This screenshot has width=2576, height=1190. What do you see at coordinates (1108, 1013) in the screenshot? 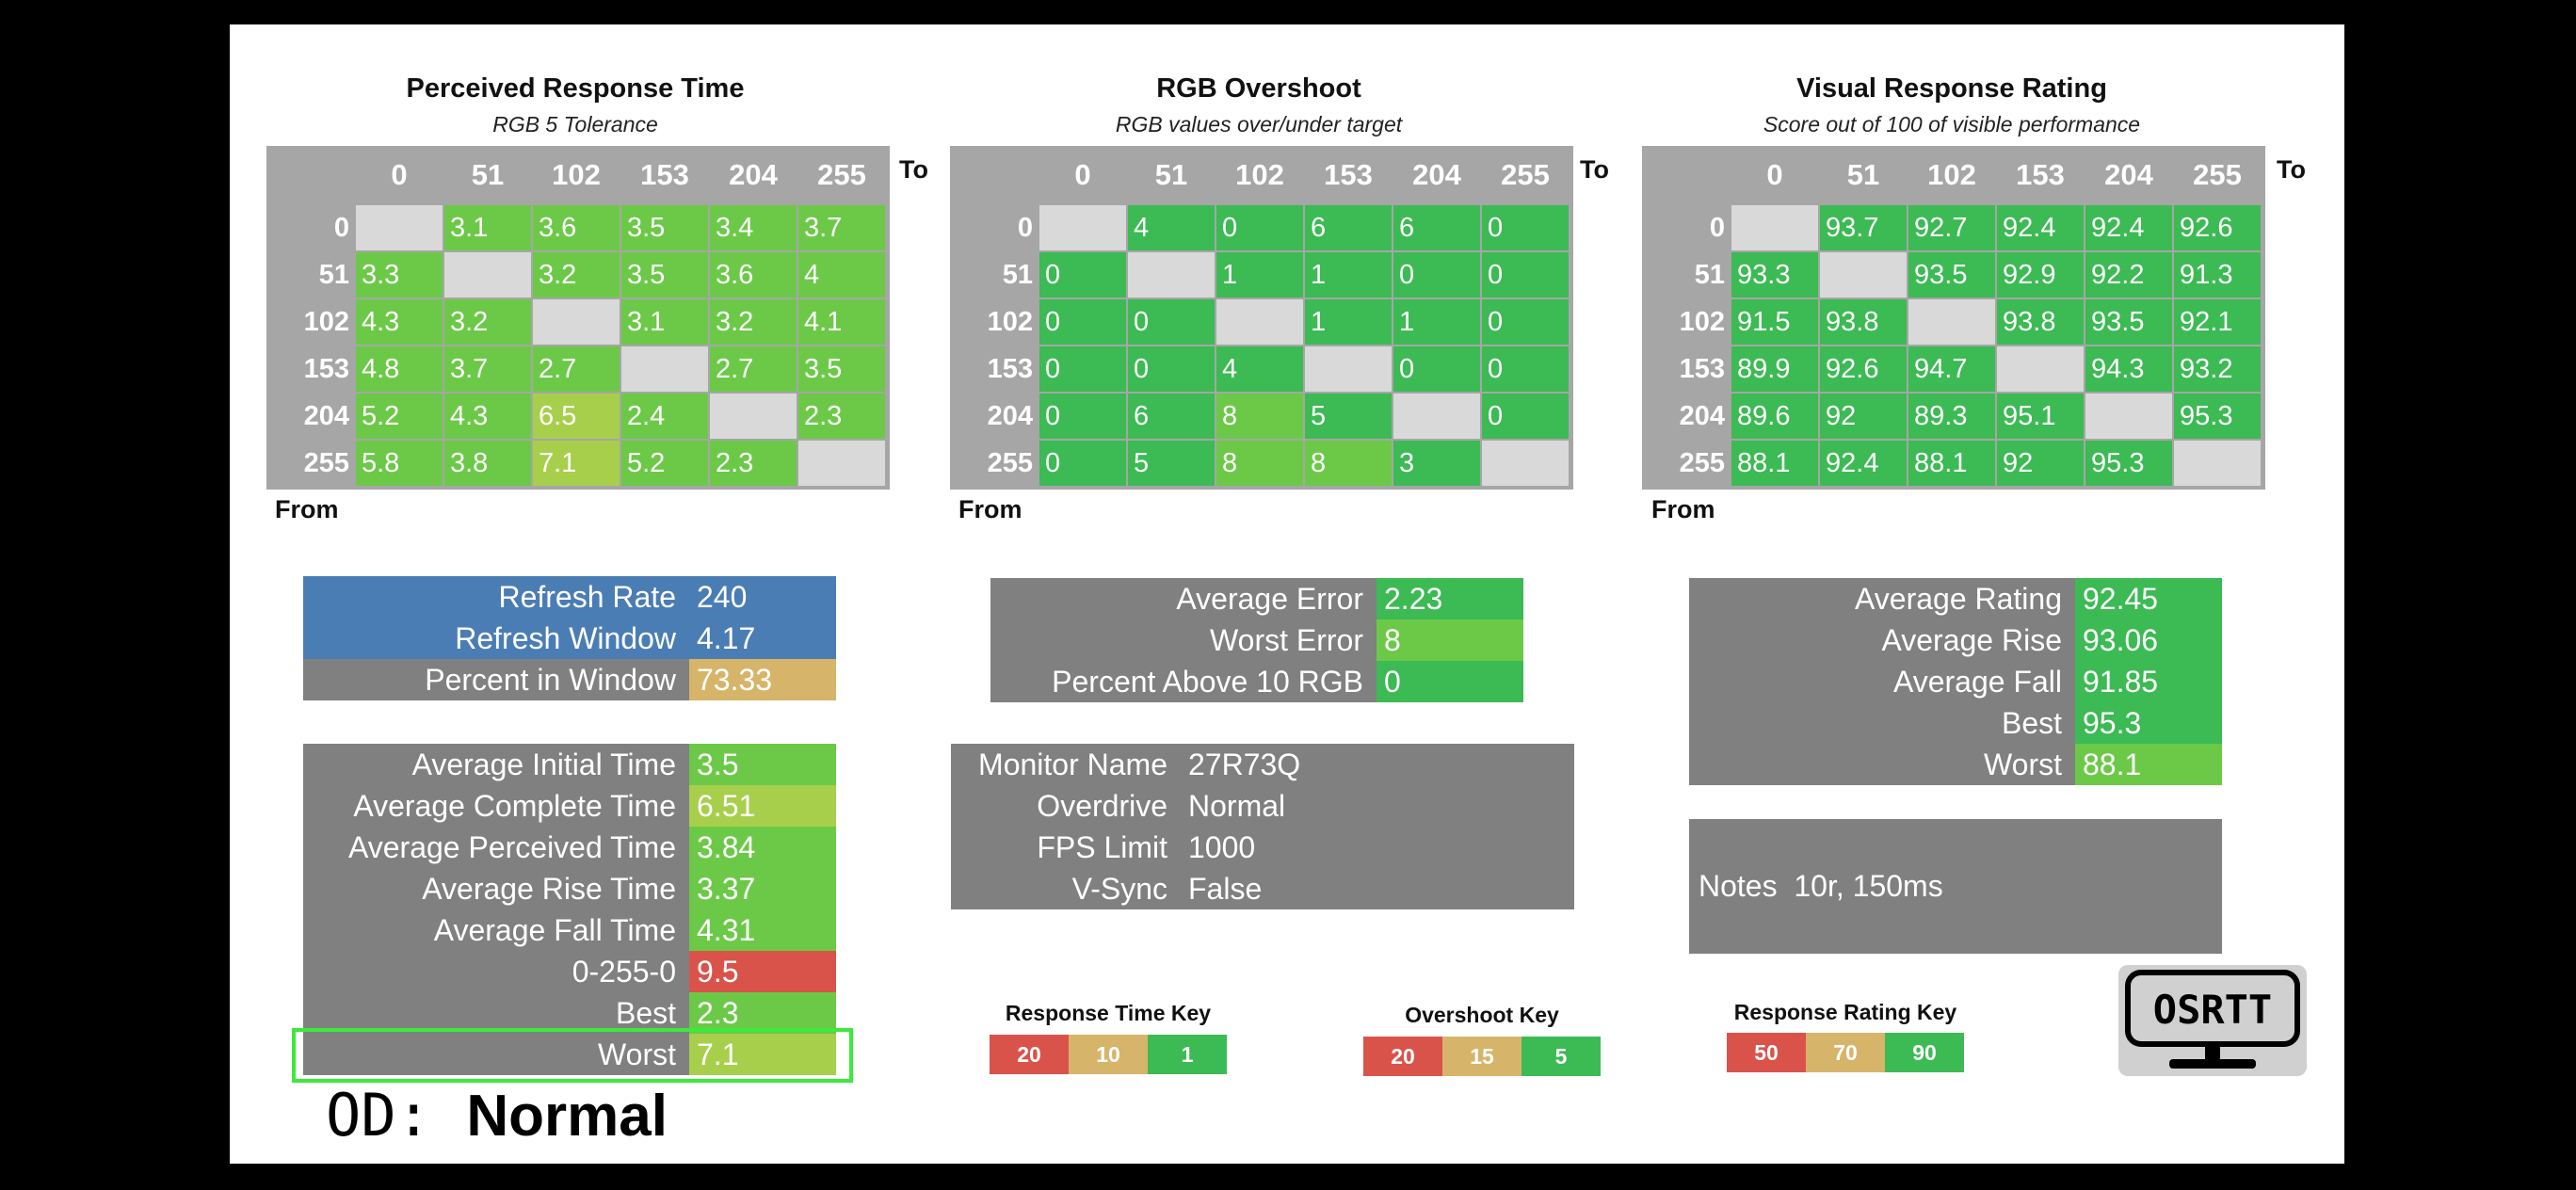
I see `response-key-title: Response Time Key` at bounding box center [1108, 1013].